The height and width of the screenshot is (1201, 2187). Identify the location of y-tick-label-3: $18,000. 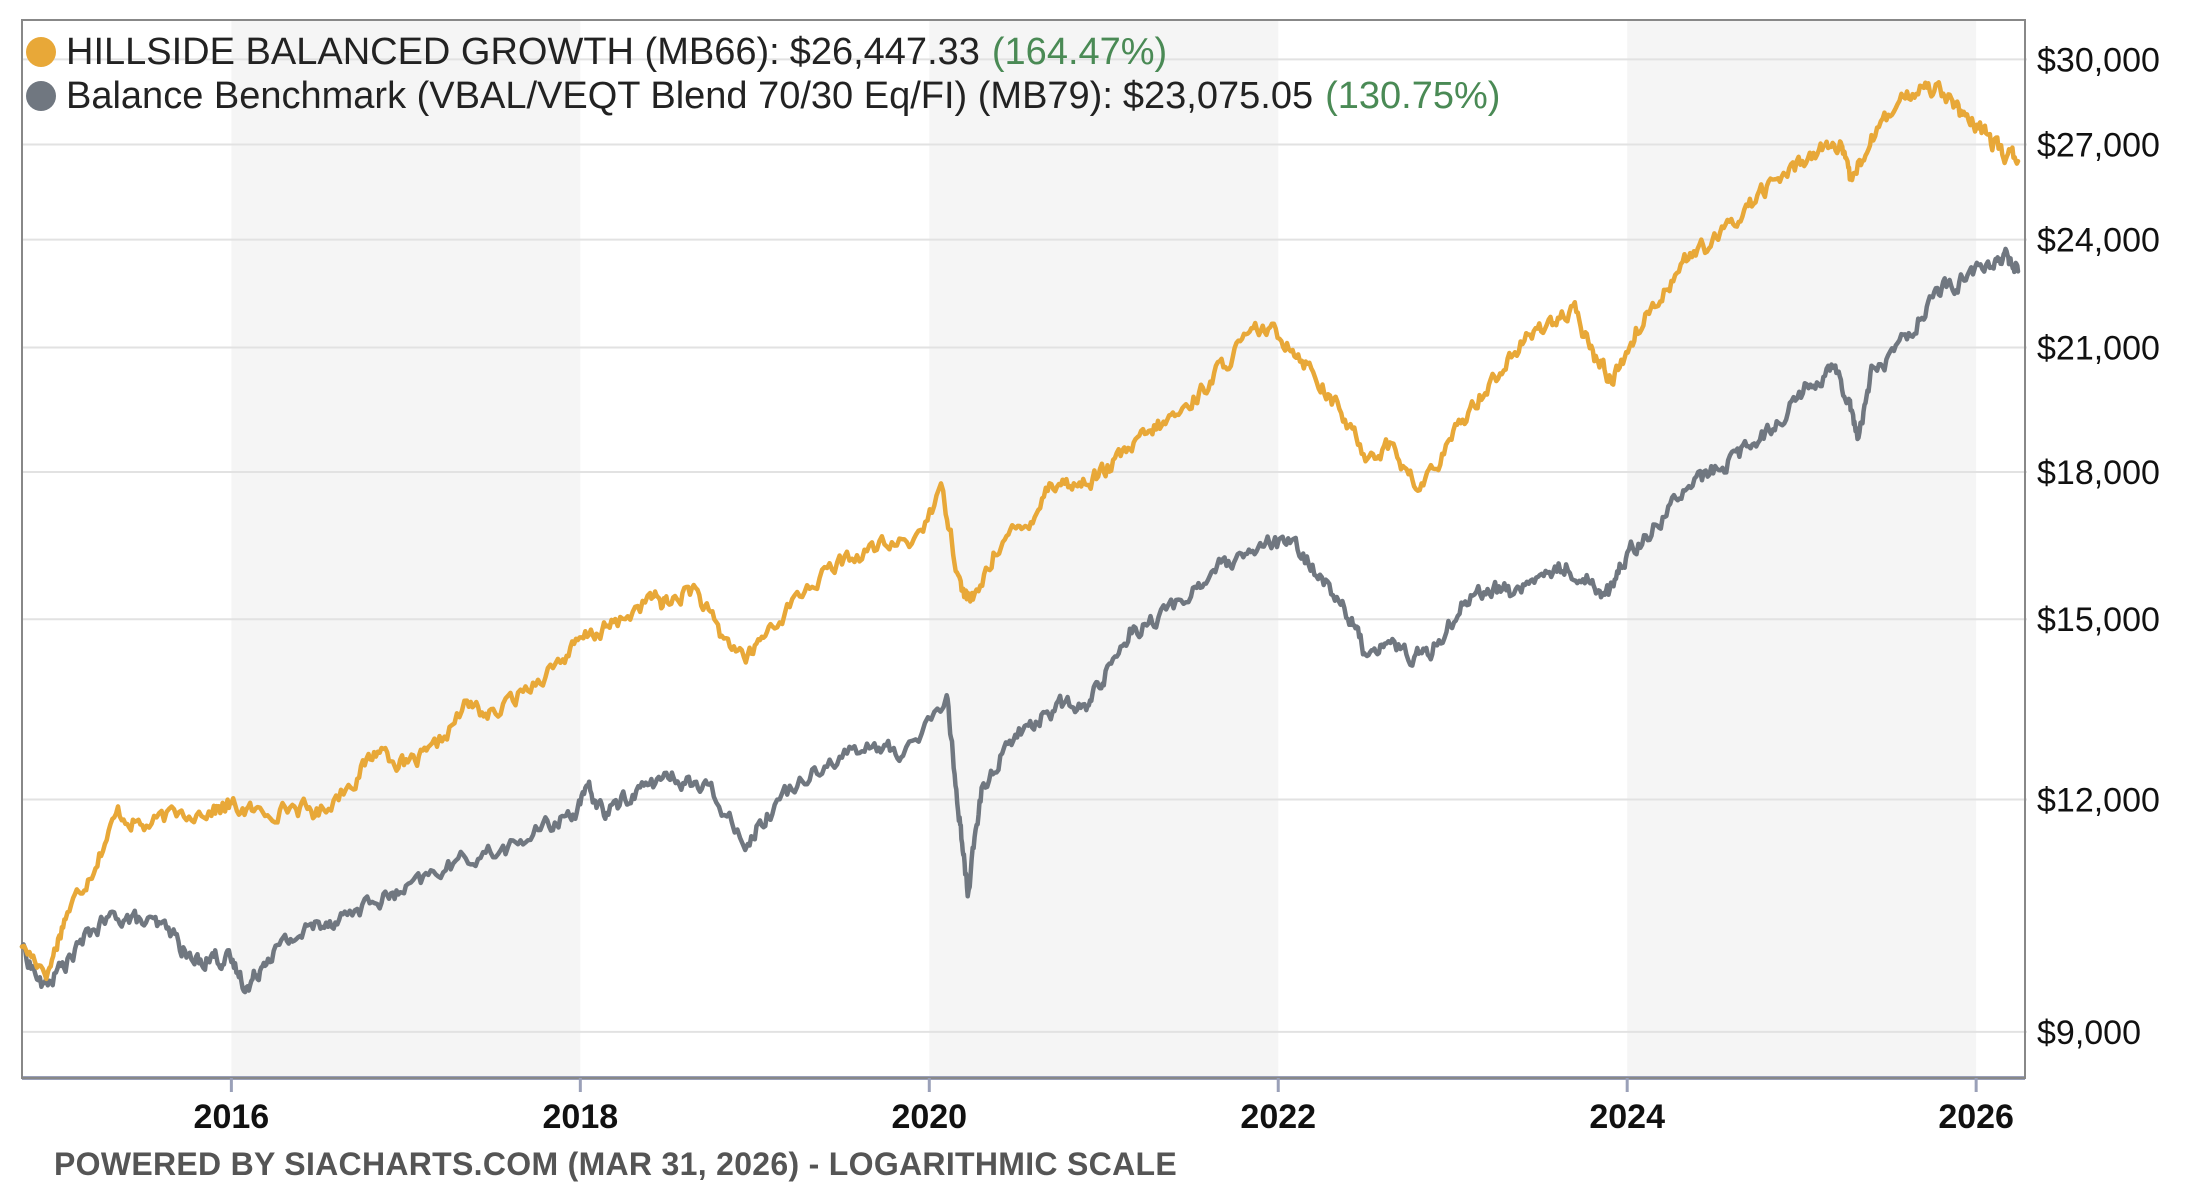
(2098, 473).